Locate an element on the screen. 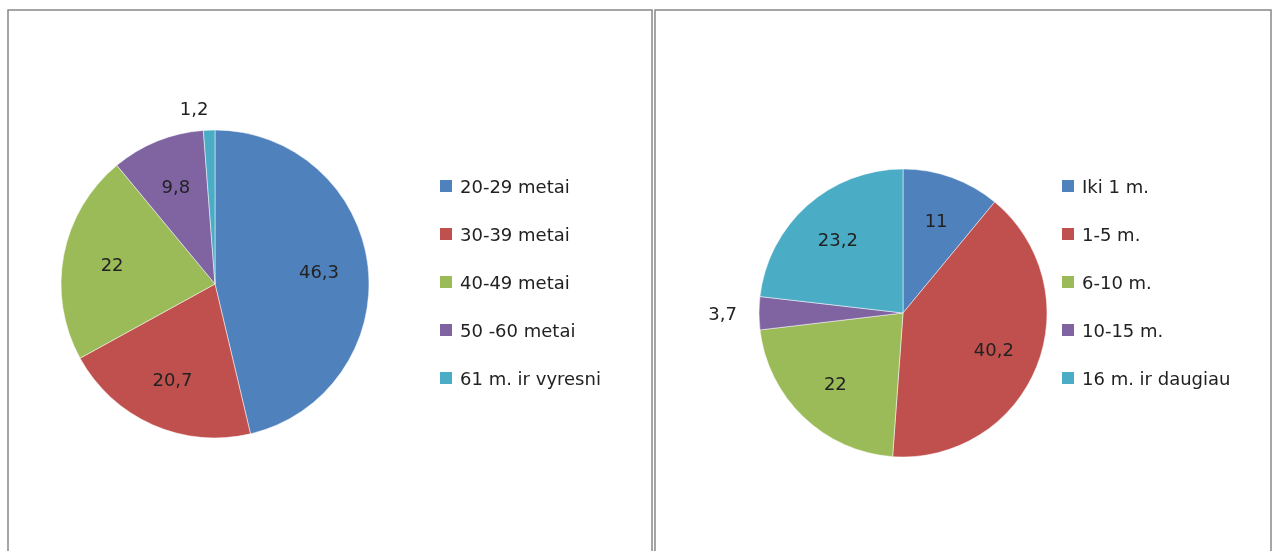  data-label: 3,7 is located at coordinates (722, 313).